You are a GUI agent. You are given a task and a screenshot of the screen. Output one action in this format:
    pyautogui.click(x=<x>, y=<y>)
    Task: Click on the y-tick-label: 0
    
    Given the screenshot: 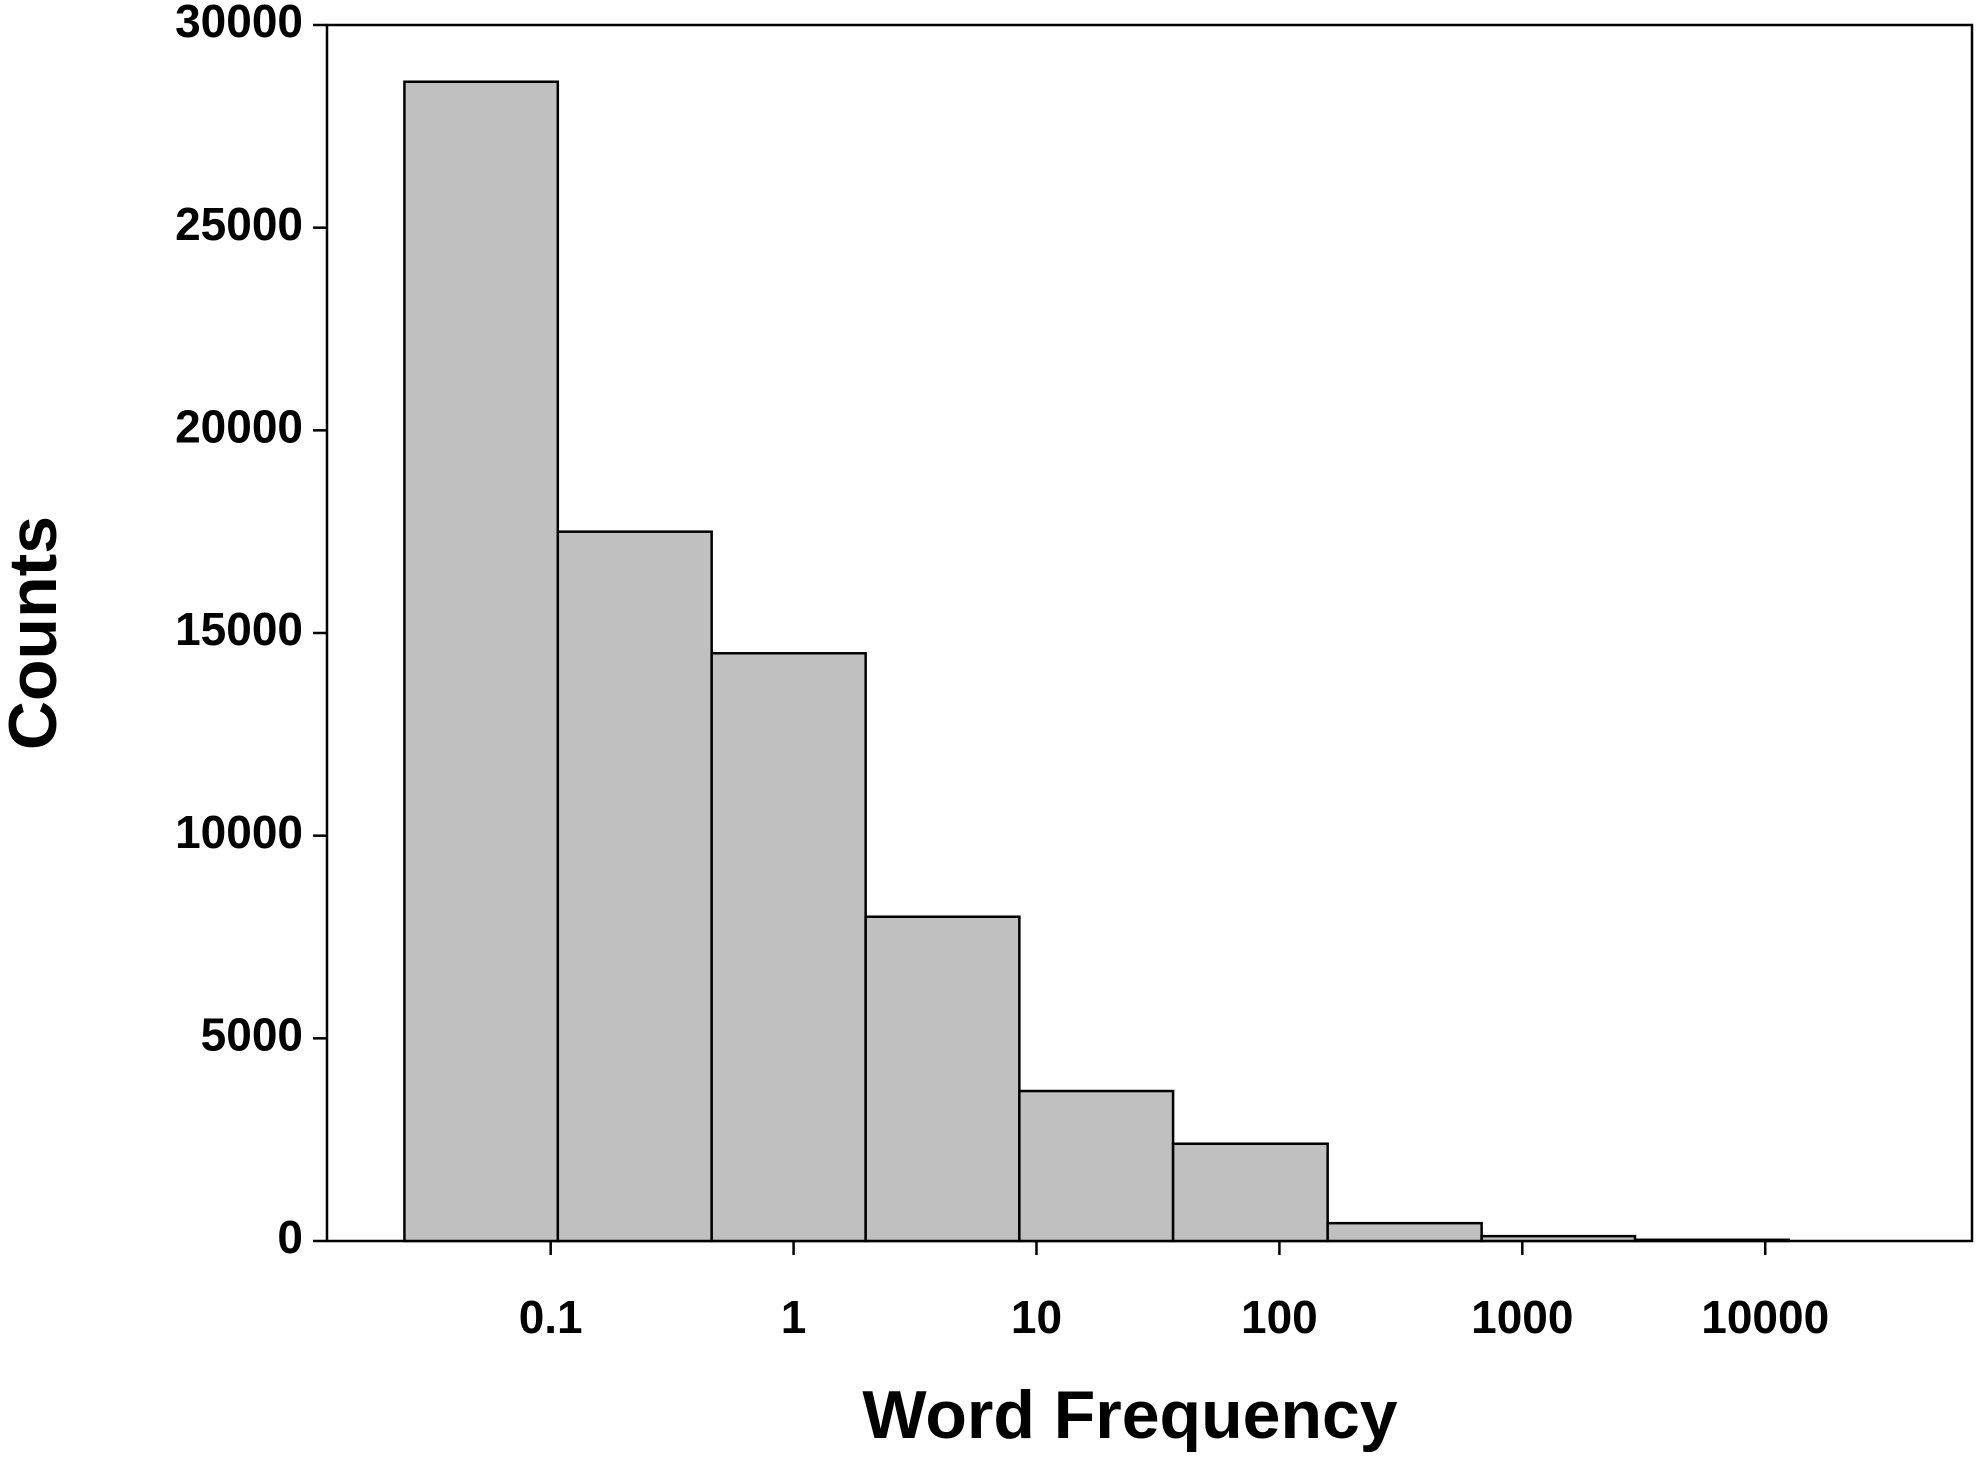 What is the action you would take?
    pyautogui.click(x=290, y=1237)
    